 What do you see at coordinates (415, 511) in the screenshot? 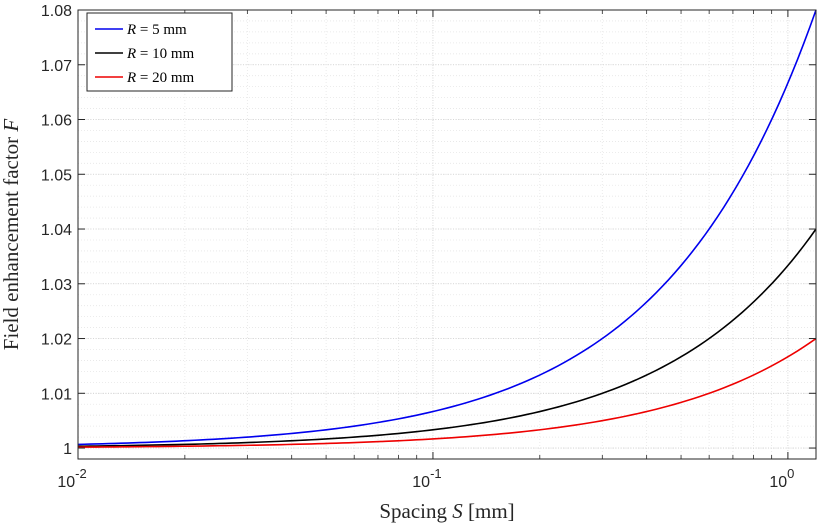
I see `x-axis-title-prefix: Spacing` at bounding box center [415, 511].